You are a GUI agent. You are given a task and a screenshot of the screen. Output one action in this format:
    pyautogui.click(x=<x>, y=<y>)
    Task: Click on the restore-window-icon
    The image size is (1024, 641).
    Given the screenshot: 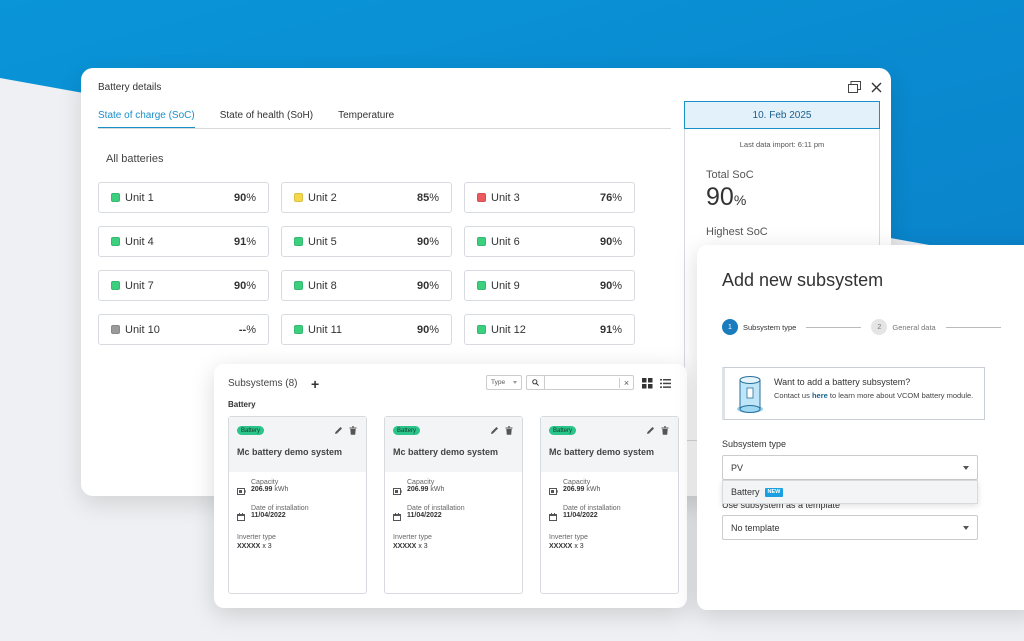 What is the action you would take?
    pyautogui.click(x=854, y=87)
    